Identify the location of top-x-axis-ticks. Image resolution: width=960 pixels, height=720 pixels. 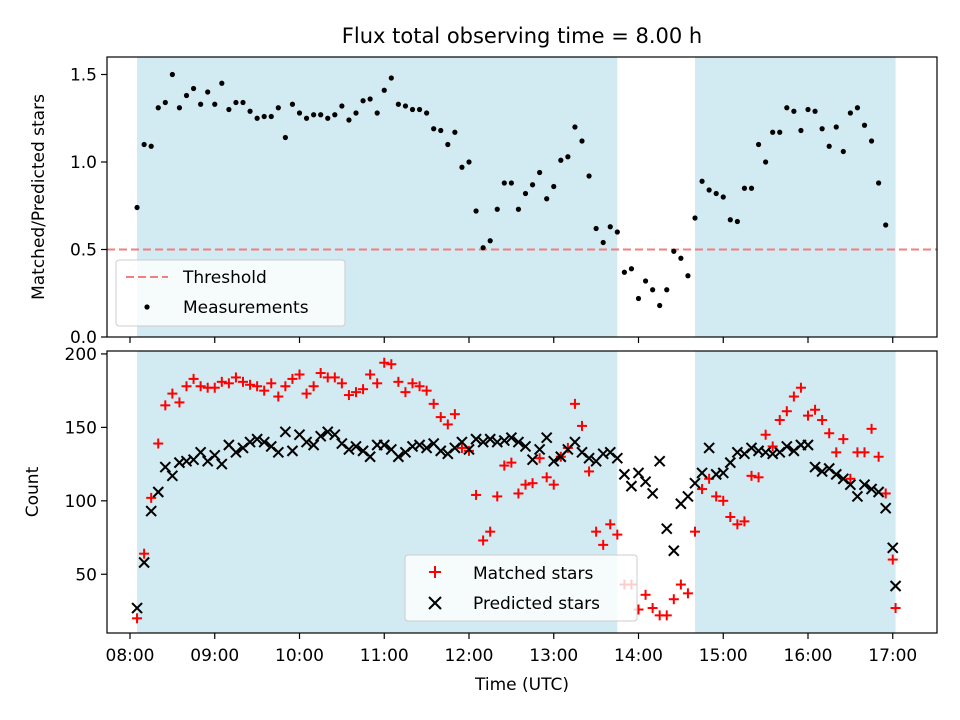
(511, 340).